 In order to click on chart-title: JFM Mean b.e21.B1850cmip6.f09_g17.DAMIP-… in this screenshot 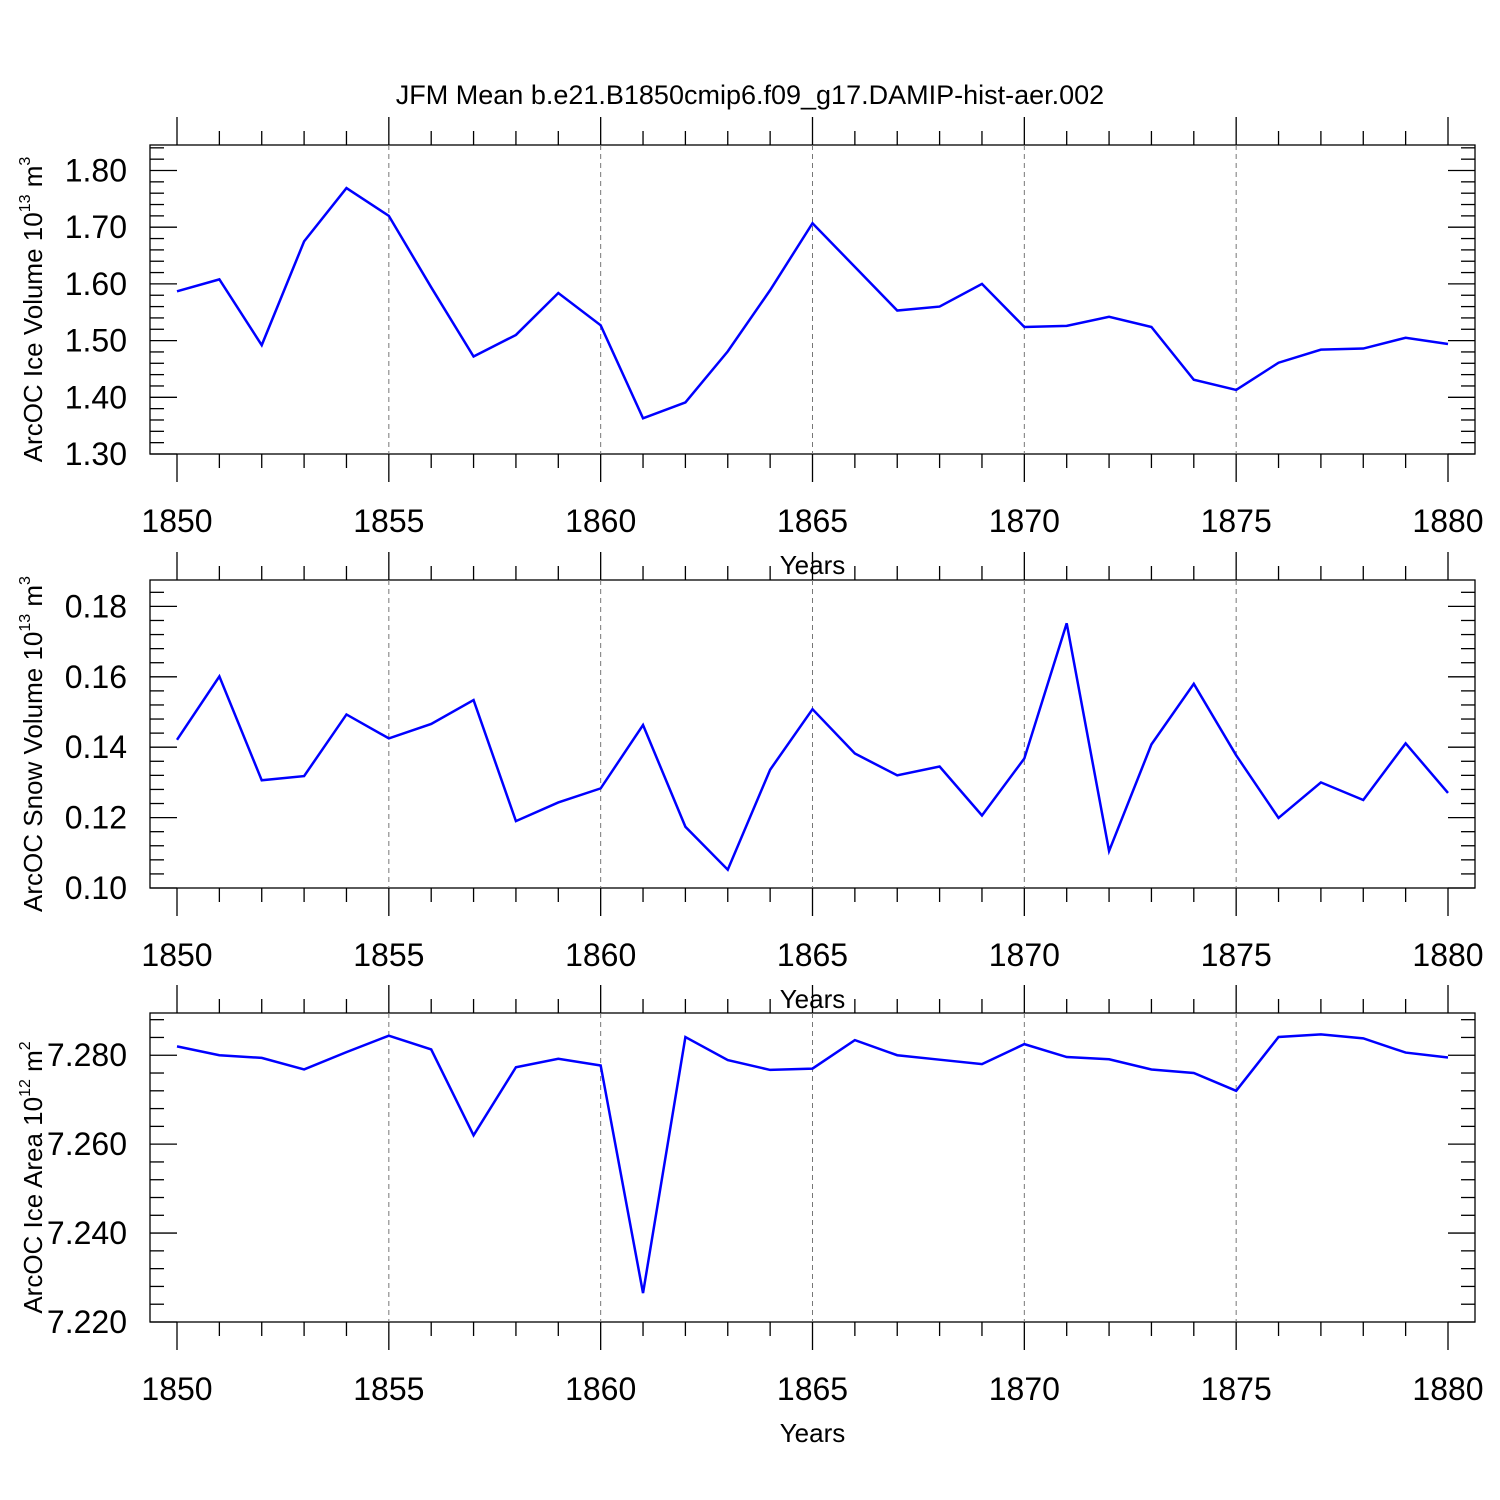, I will do `click(750, 95)`.